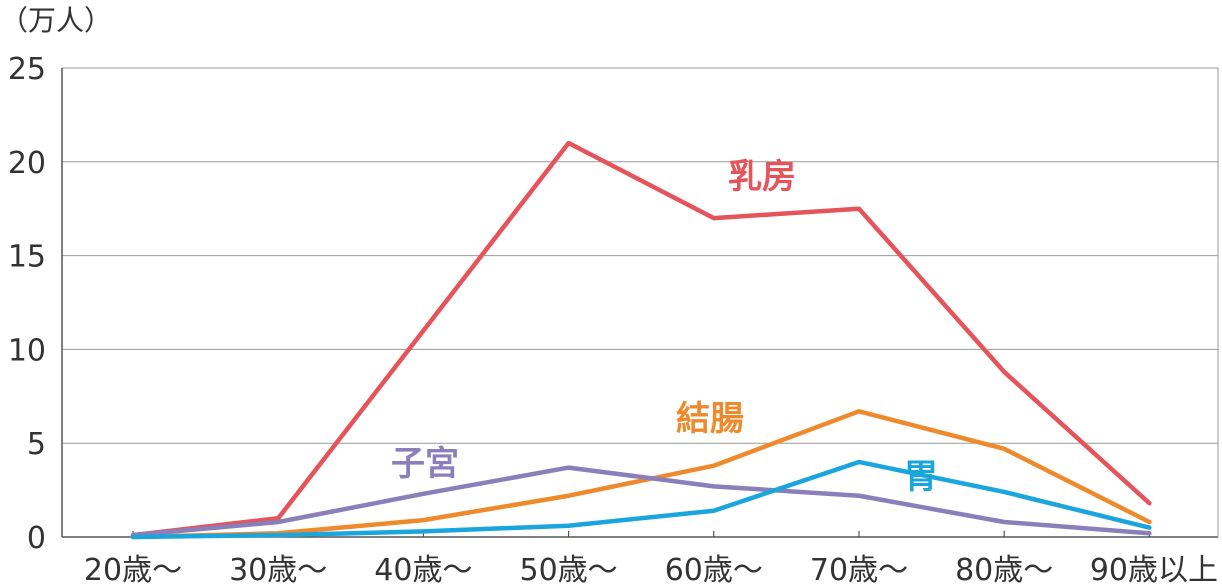 The width and height of the screenshot is (1222, 586). I want to click on x-tick-label: 20歳～, so click(133, 569).